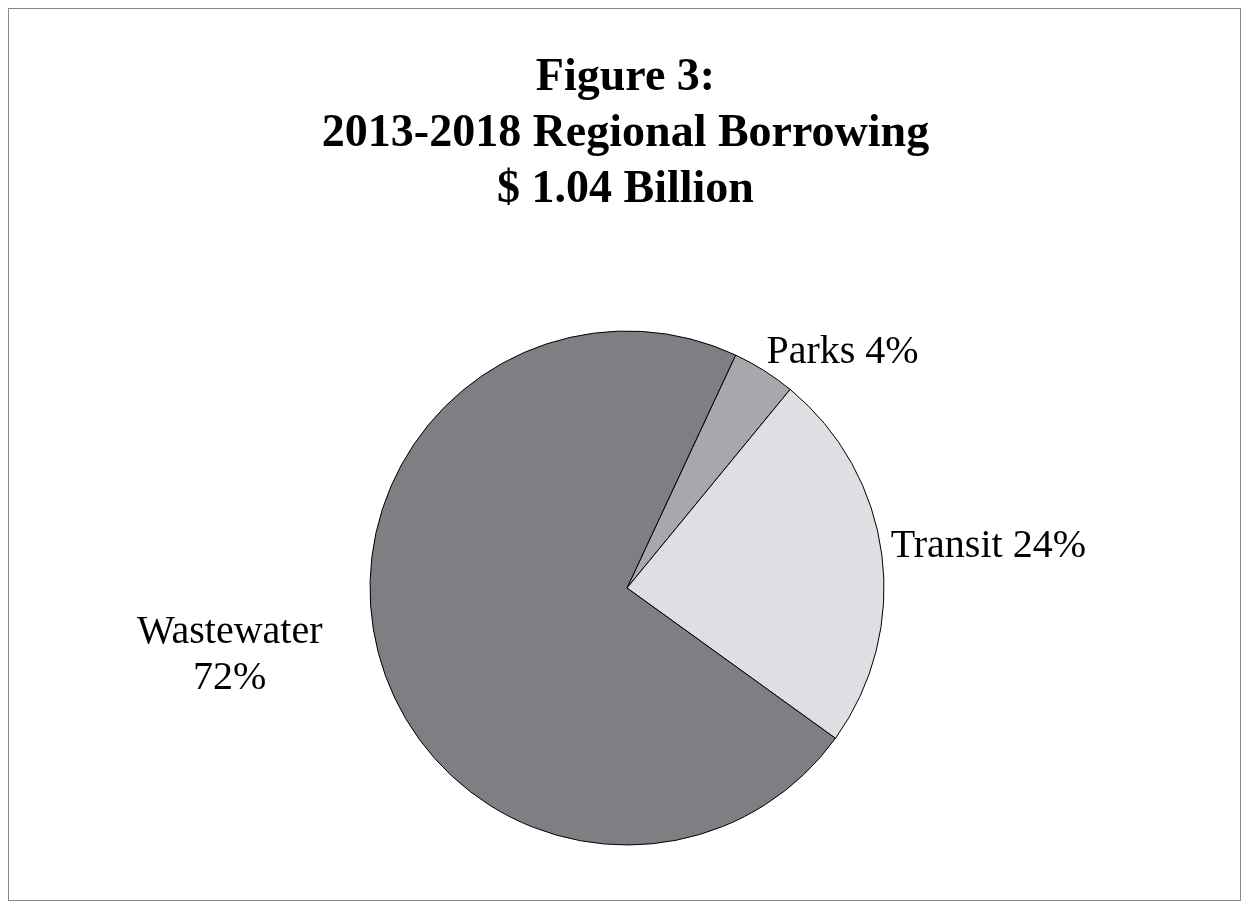  Describe the element at coordinates (1049, 544) in the screenshot. I see `data-label: 24%` at that location.